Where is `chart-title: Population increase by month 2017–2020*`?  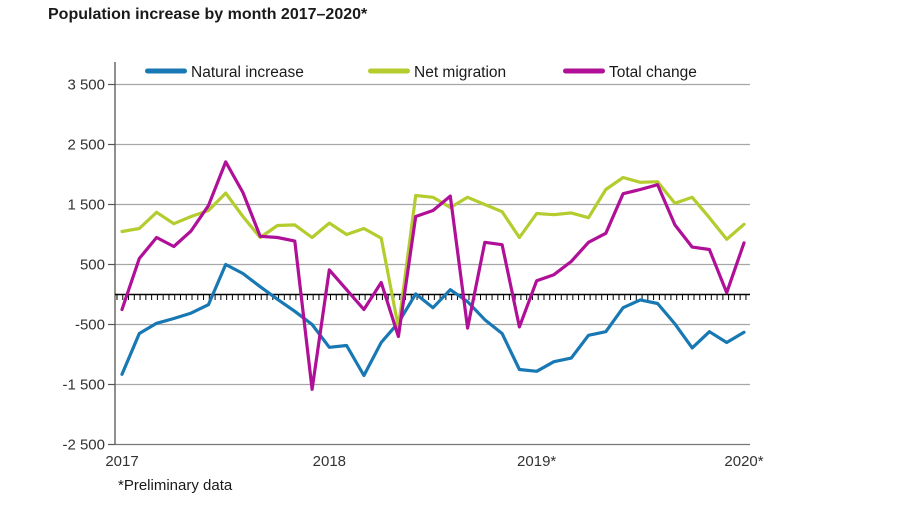 chart-title: Population increase by month 2017–2020* is located at coordinates (208, 14).